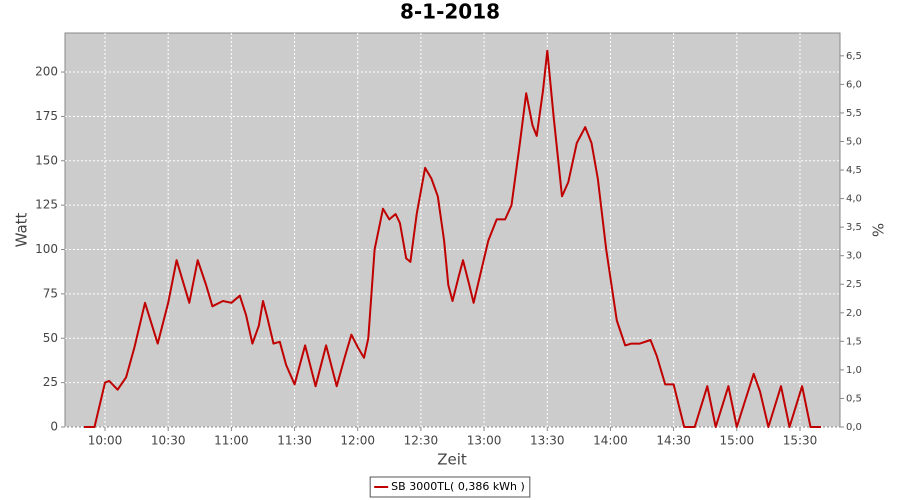 The width and height of the screenshot is (900, 500). What do you see at coordinates (484, 441) in the screenshot?
I see `x-tick-label: 13:00` at bounding box center [484, 441].